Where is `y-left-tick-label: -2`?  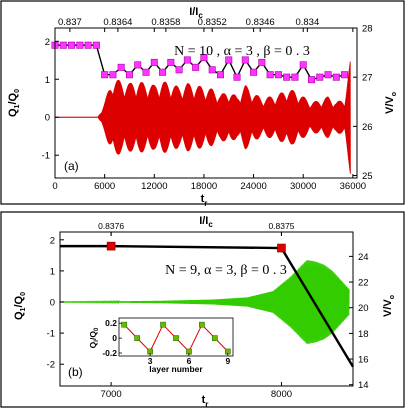
y-left-tick-label: -2 is located at coordinates (51, 365).